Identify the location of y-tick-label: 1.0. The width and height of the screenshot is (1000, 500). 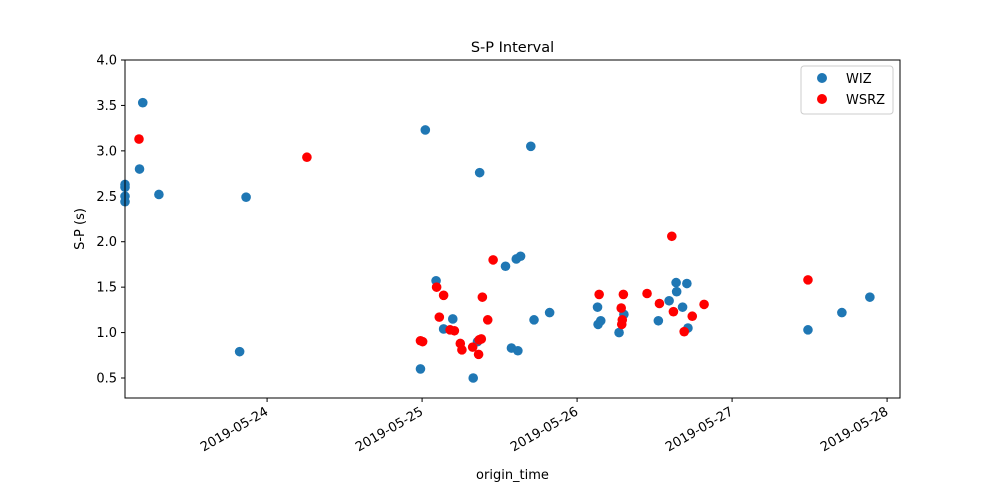
(106, 333).